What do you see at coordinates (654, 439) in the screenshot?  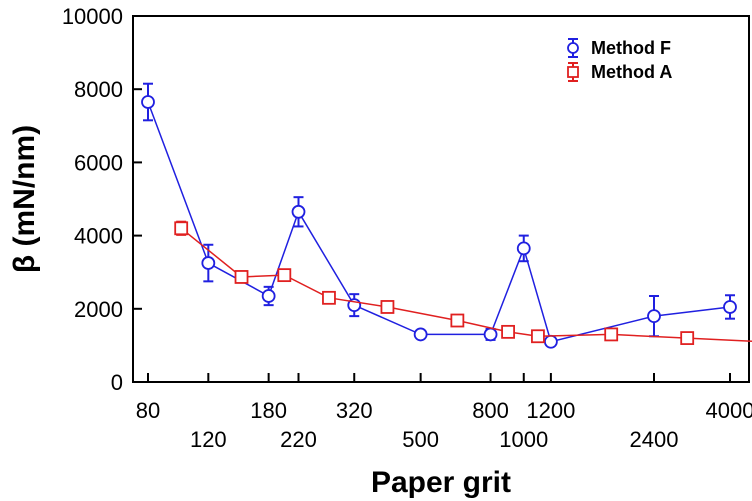 I see `x-tick-label: 2400` at bounding box center [654, 439].